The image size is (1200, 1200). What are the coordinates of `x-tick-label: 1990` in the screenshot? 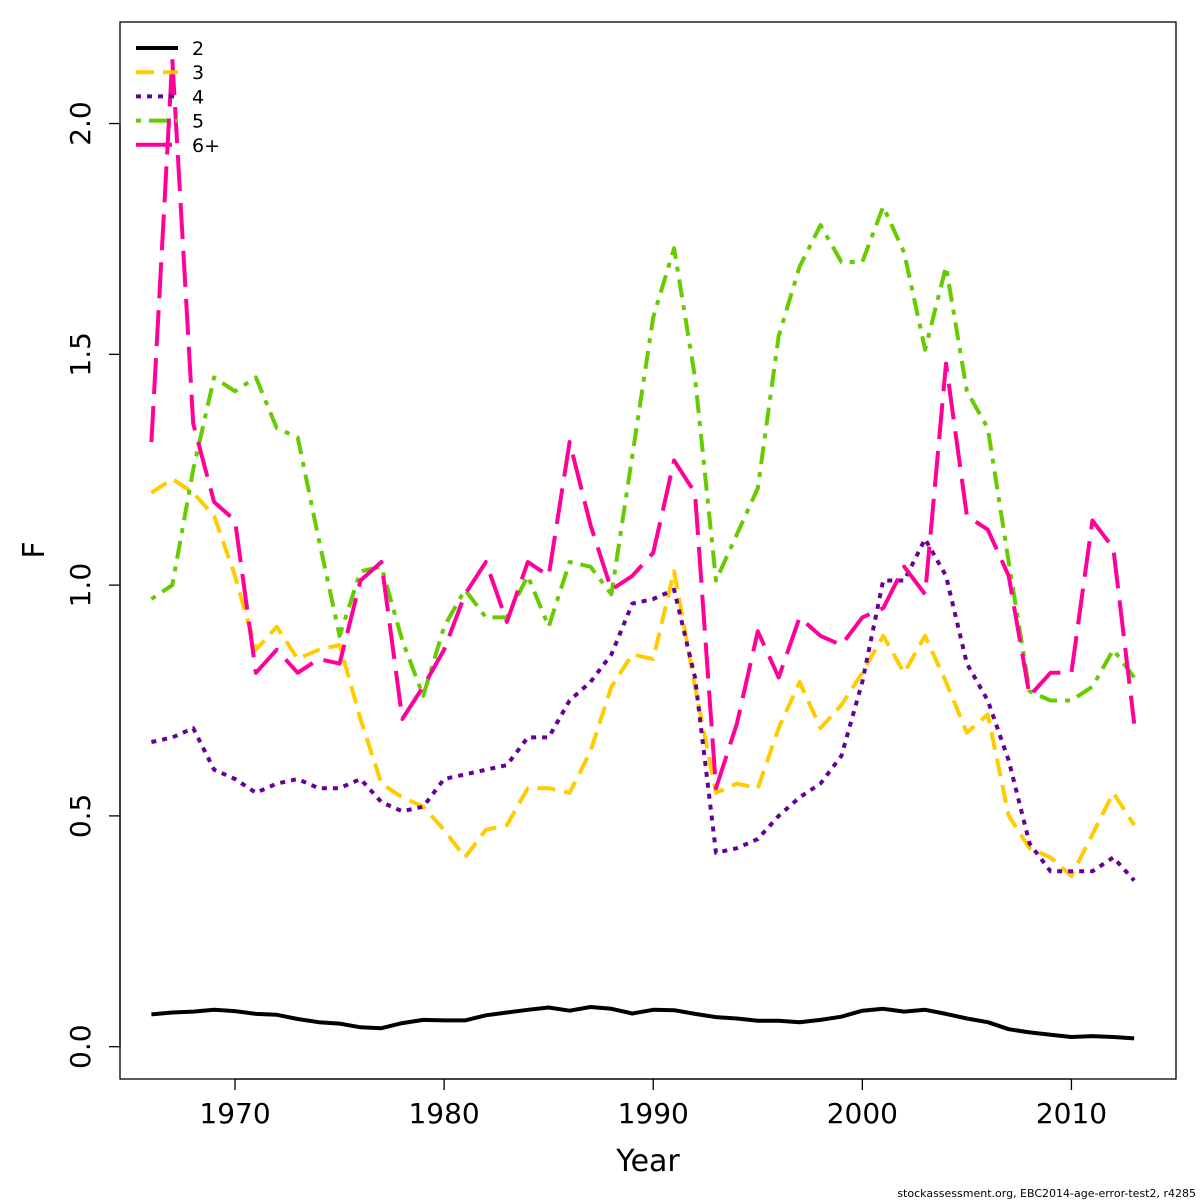 It's located at (653, 1113).